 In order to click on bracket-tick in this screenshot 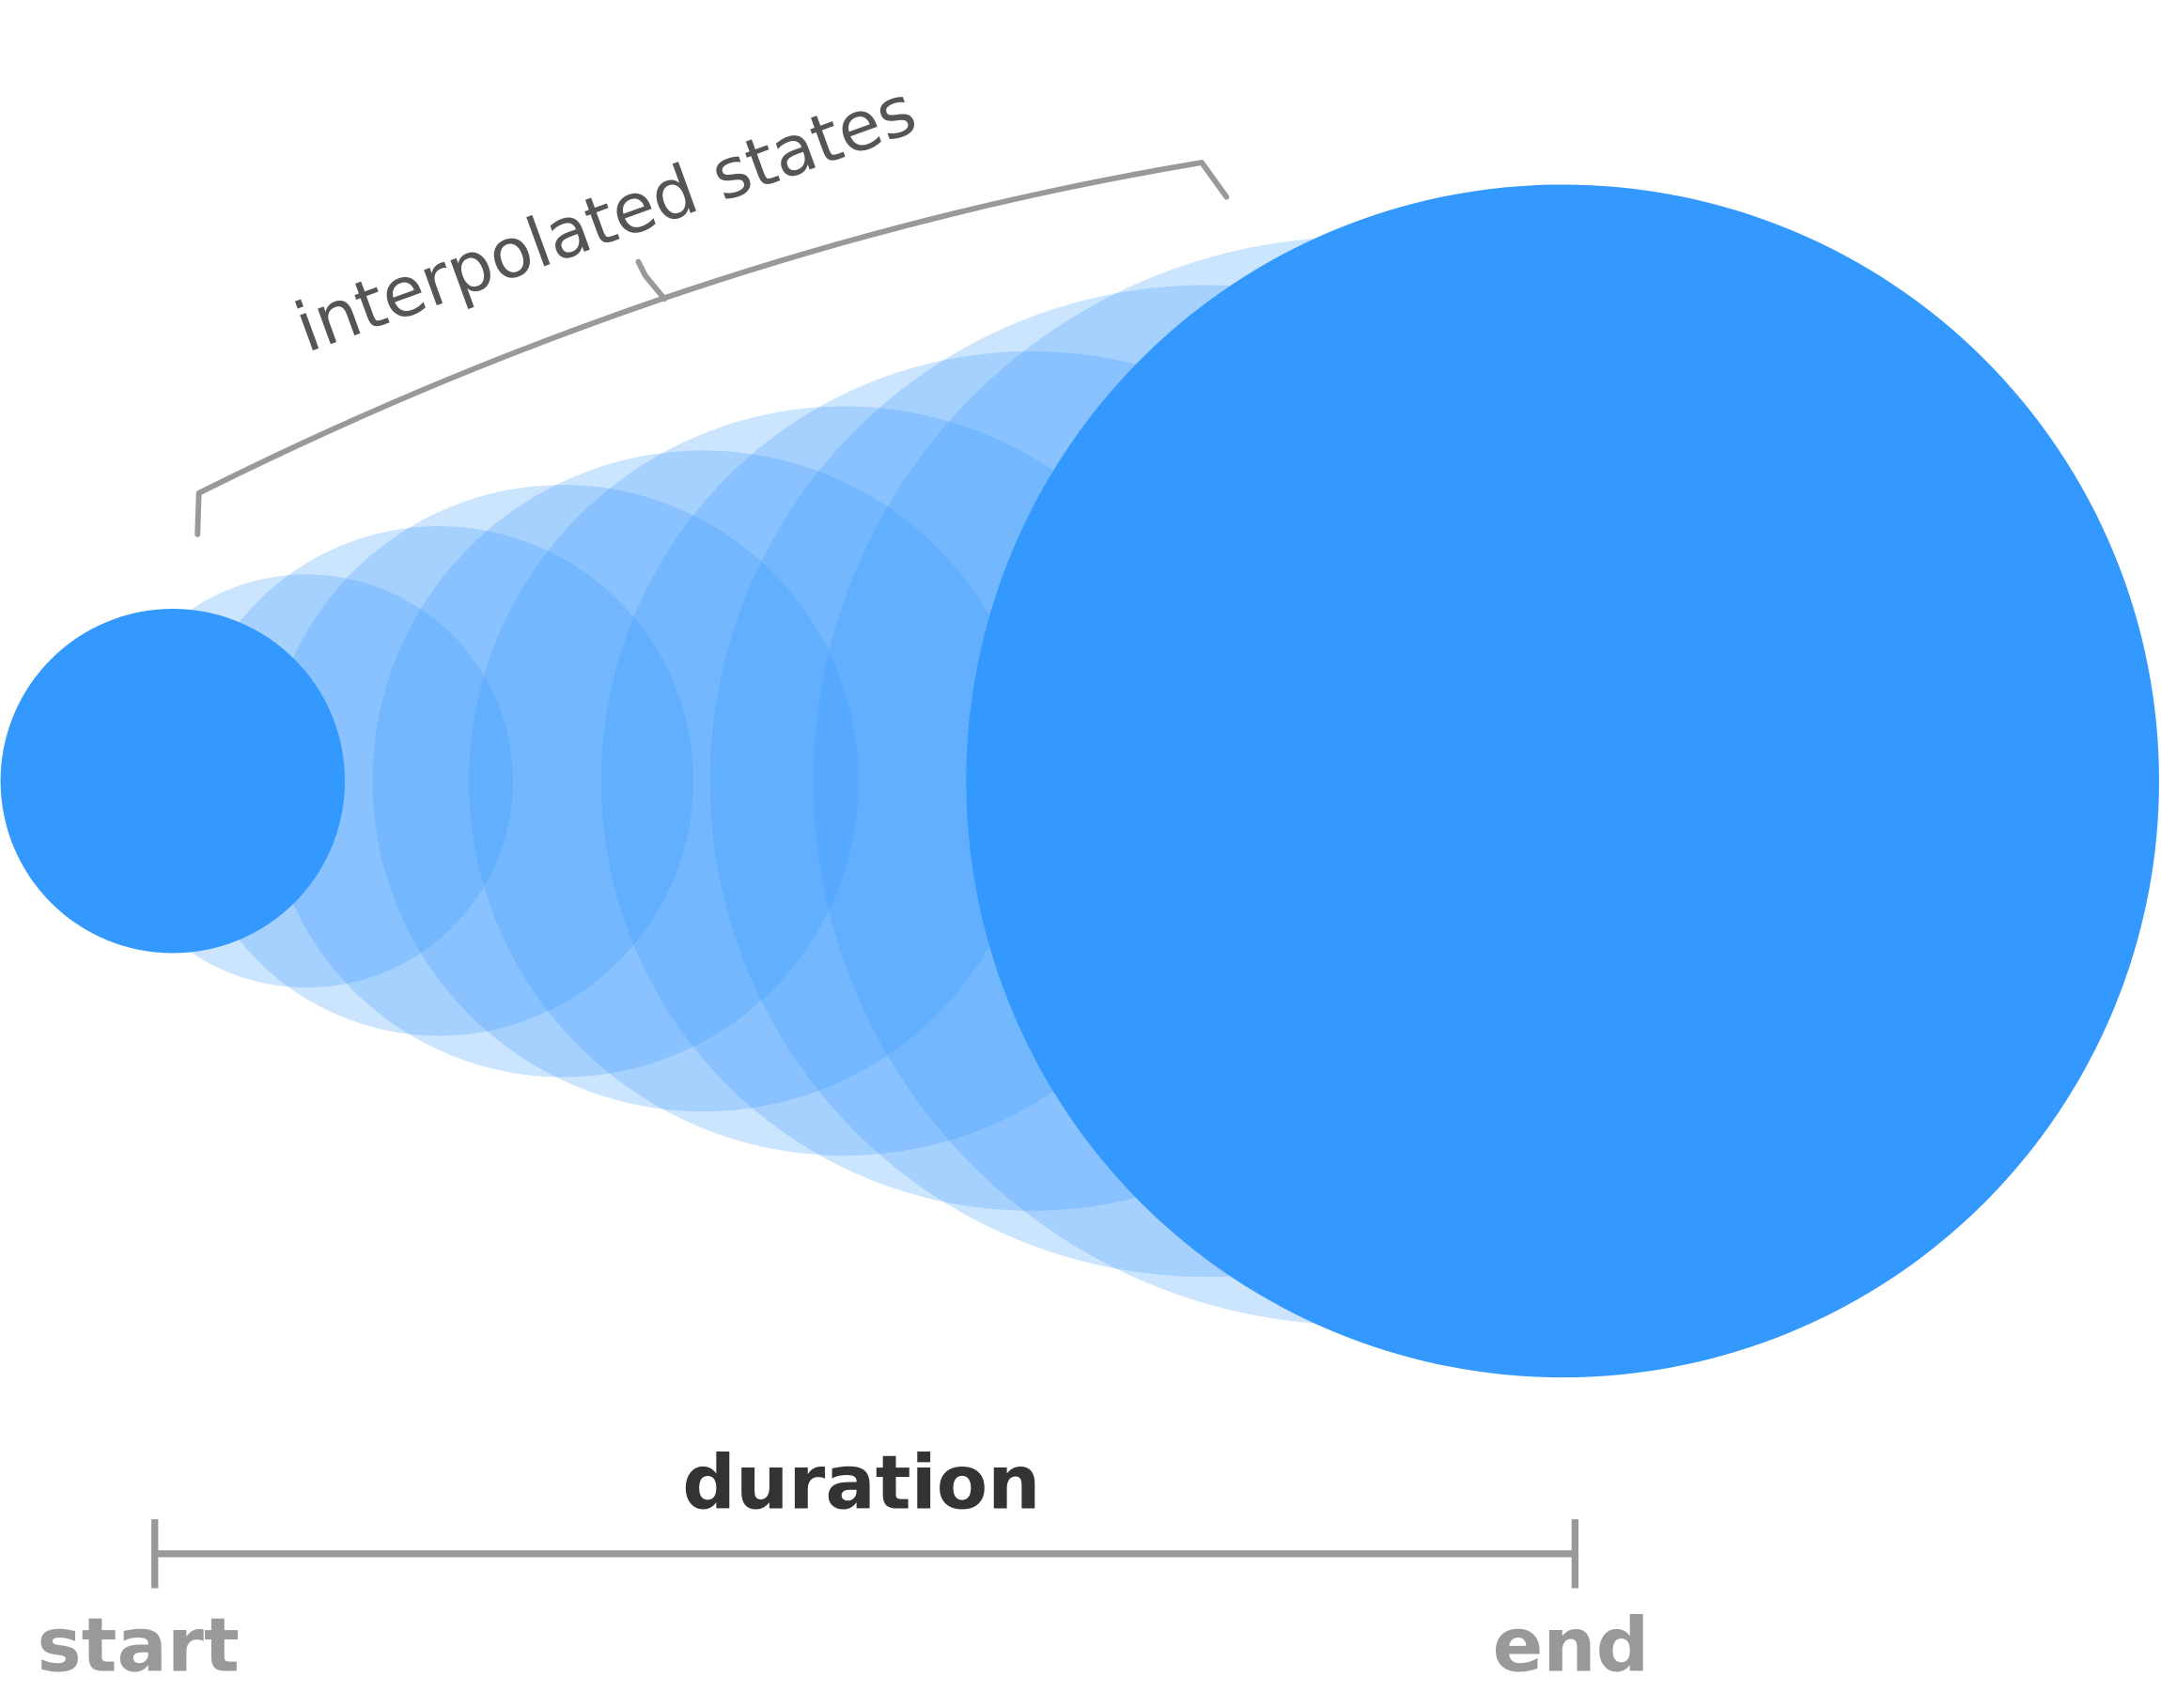, I will do `click(651, 280)`.